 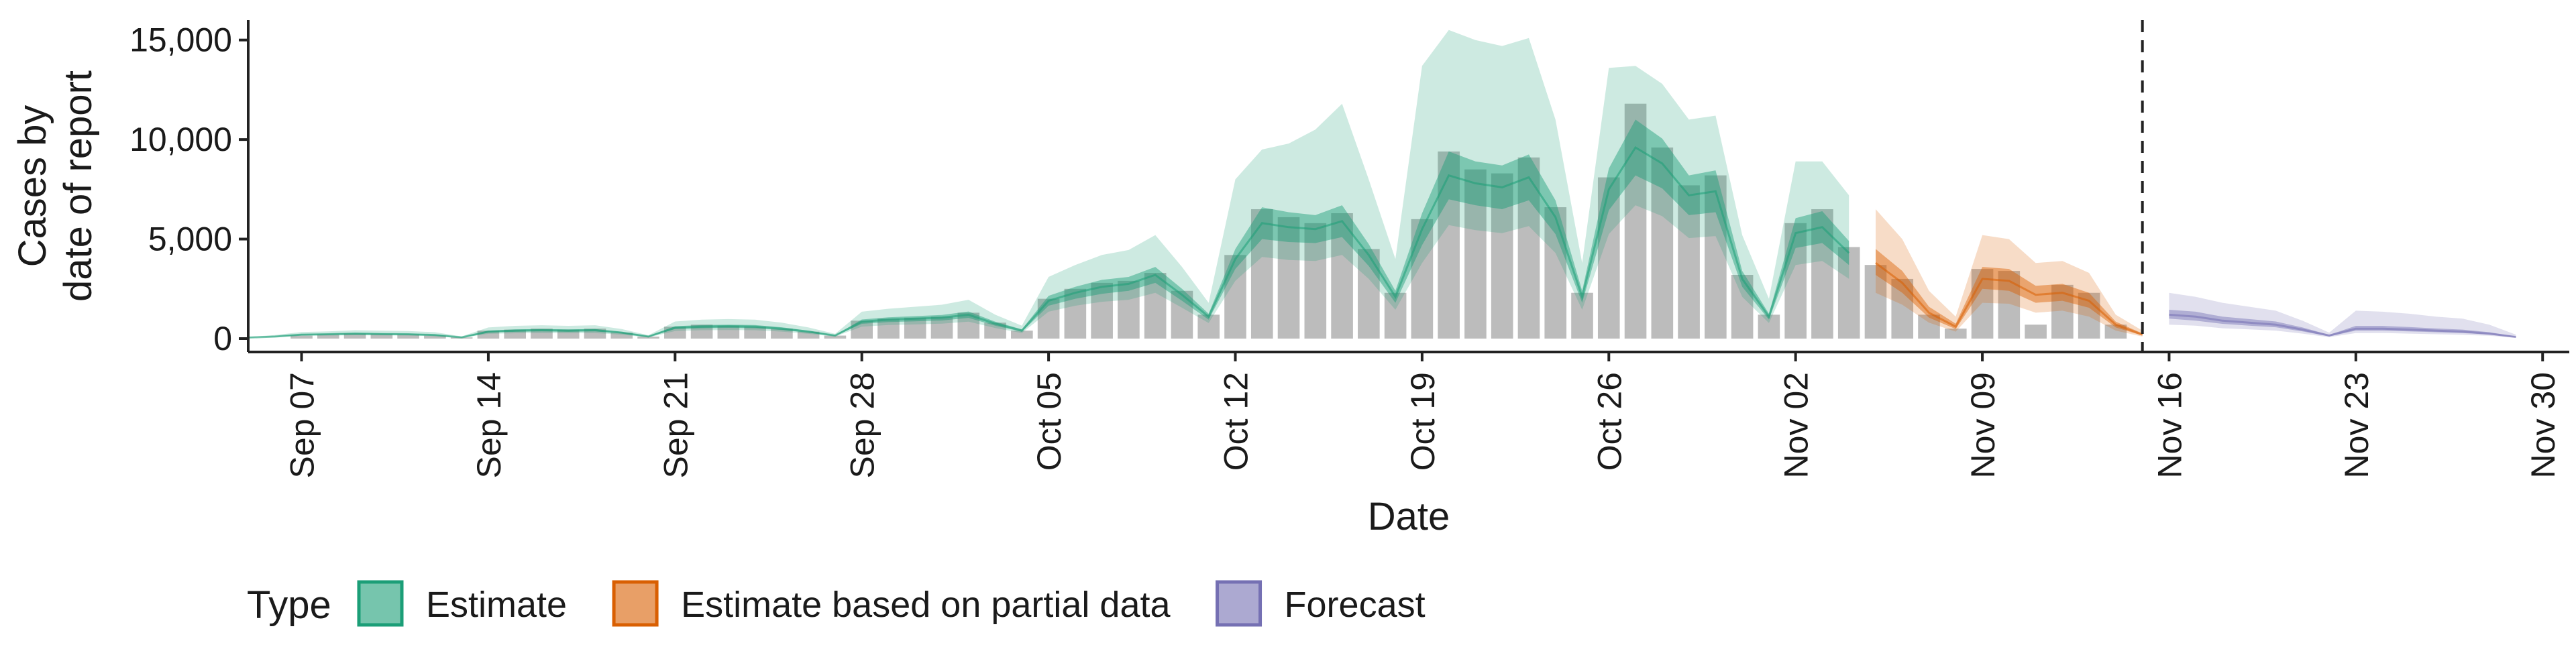 I want to click on estimate-based-on-partial-data-inner-band, so click(x=2009, y=292).